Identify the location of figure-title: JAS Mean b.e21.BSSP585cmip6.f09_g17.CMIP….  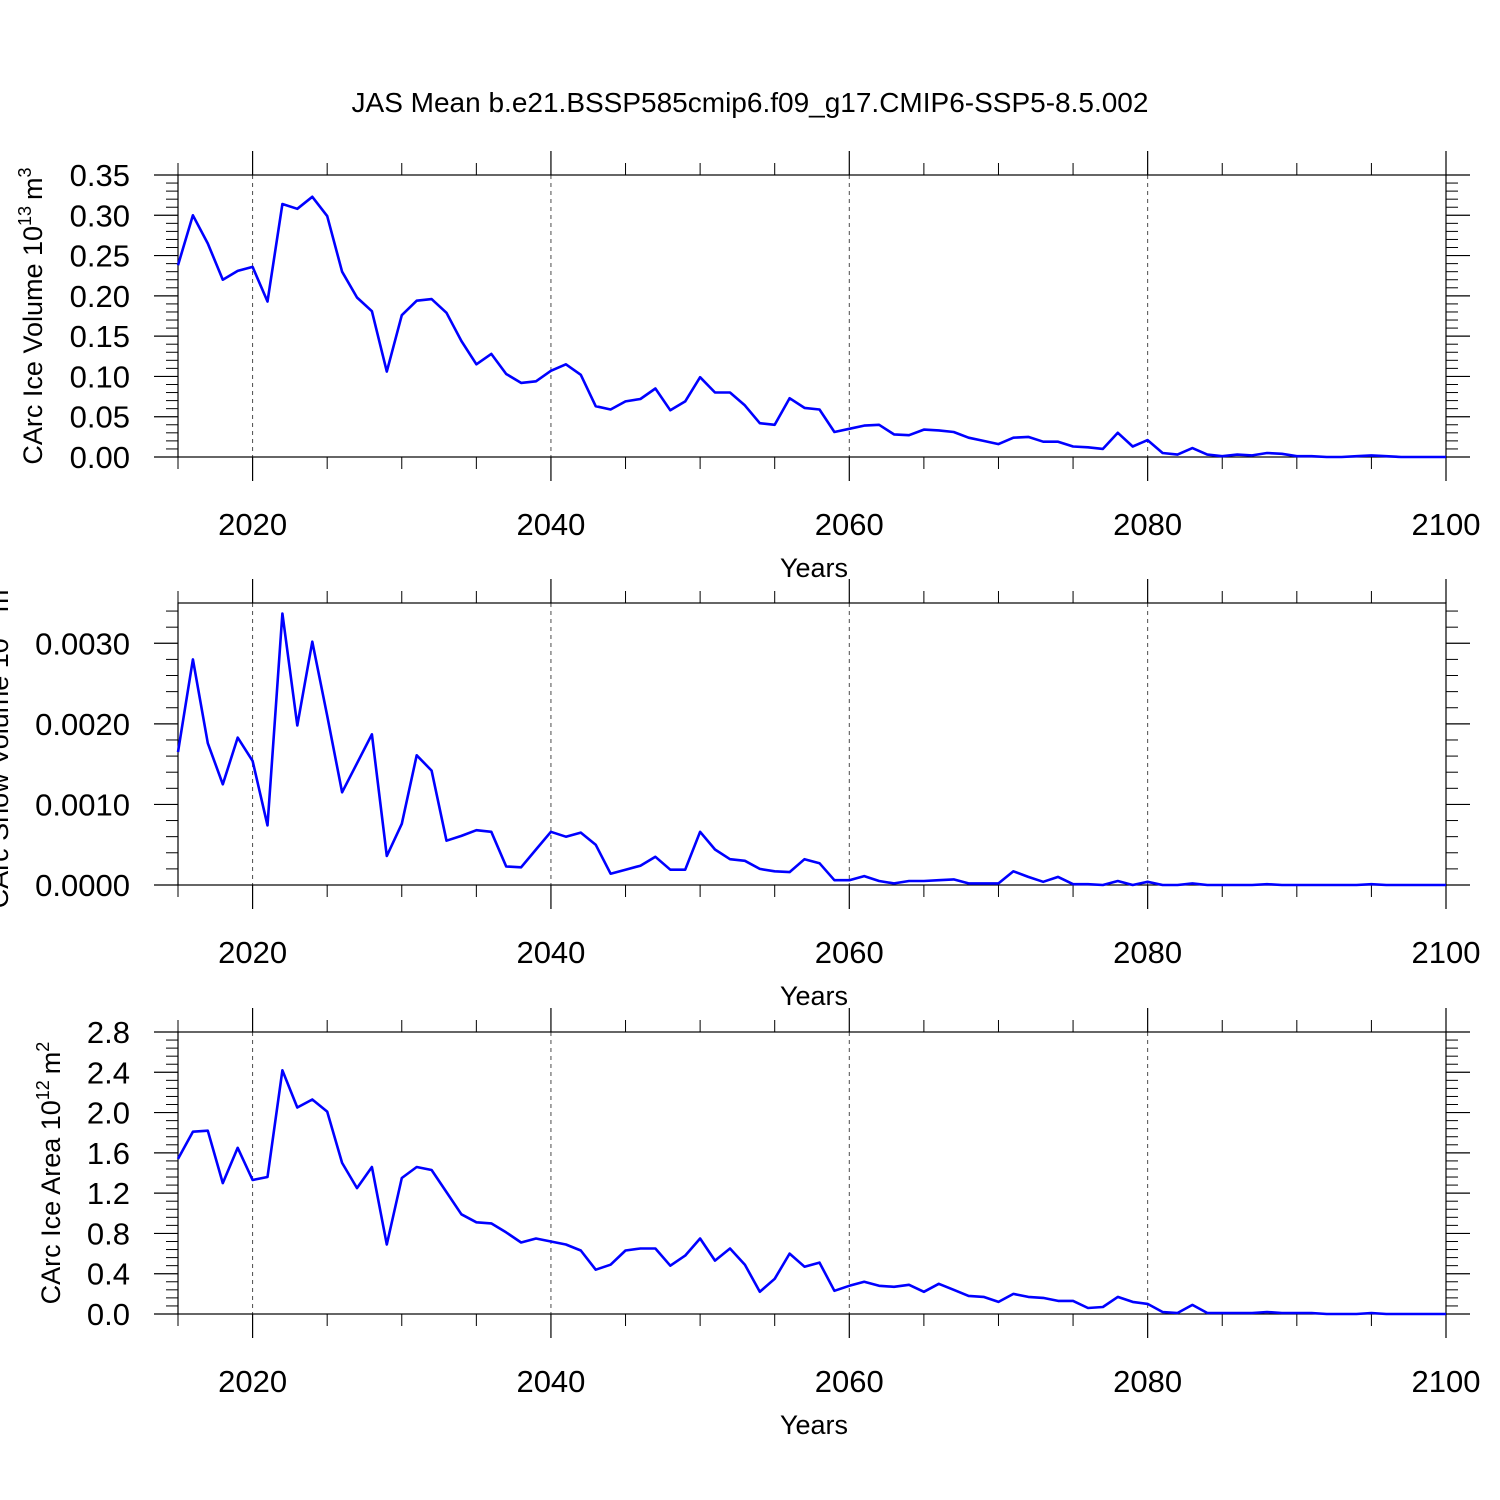
(750, 102).